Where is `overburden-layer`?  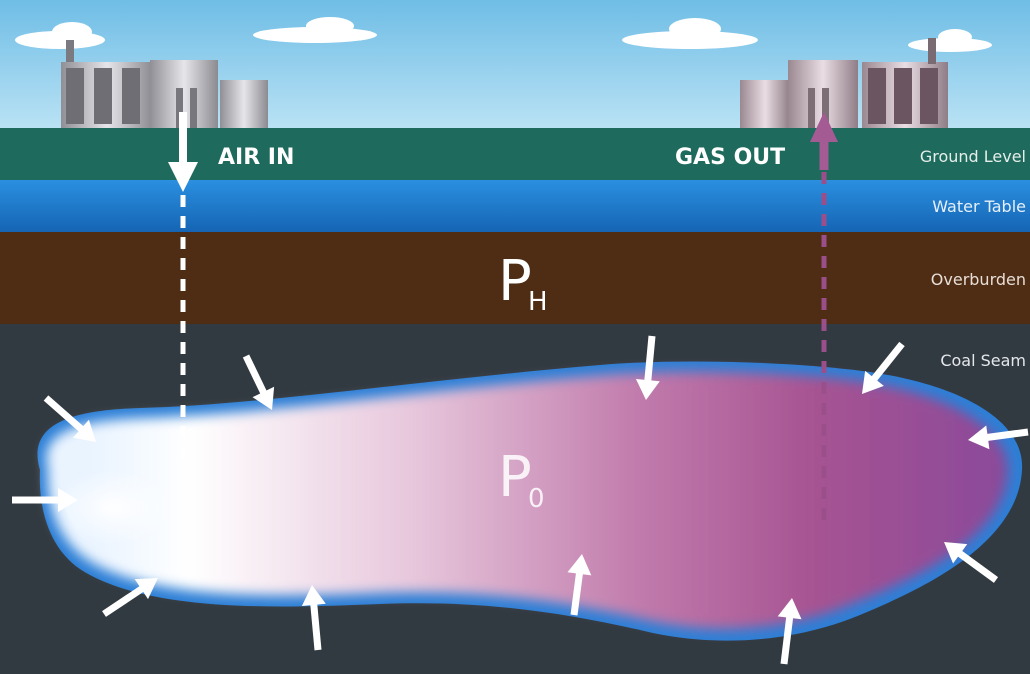
overburden-layer is located at coordinates (515, 278).